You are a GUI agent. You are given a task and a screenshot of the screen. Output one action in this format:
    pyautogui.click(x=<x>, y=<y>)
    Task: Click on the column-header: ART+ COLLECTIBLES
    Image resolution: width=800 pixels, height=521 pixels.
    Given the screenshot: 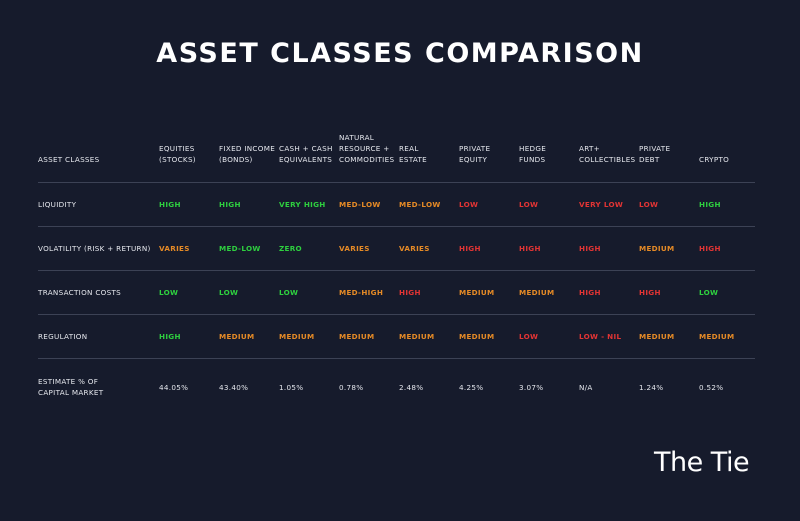 What is the action you would take?
    pyautogui.click(x=607, y=154)
    